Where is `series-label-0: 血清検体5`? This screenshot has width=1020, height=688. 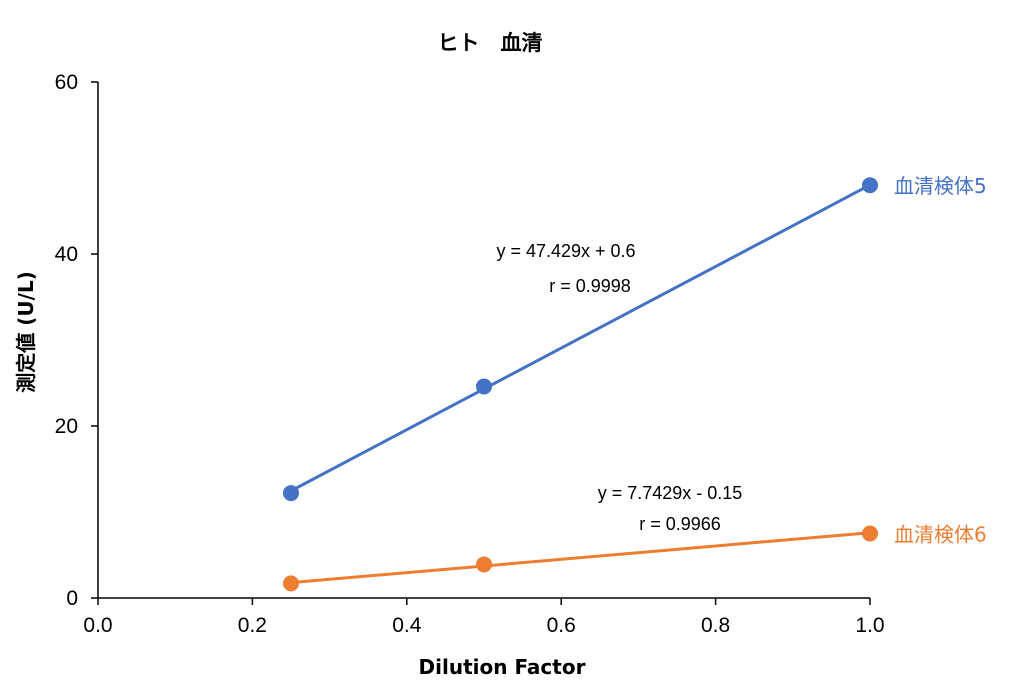 series-label-0: 血清検体5 is located at coordinates (940, 186).